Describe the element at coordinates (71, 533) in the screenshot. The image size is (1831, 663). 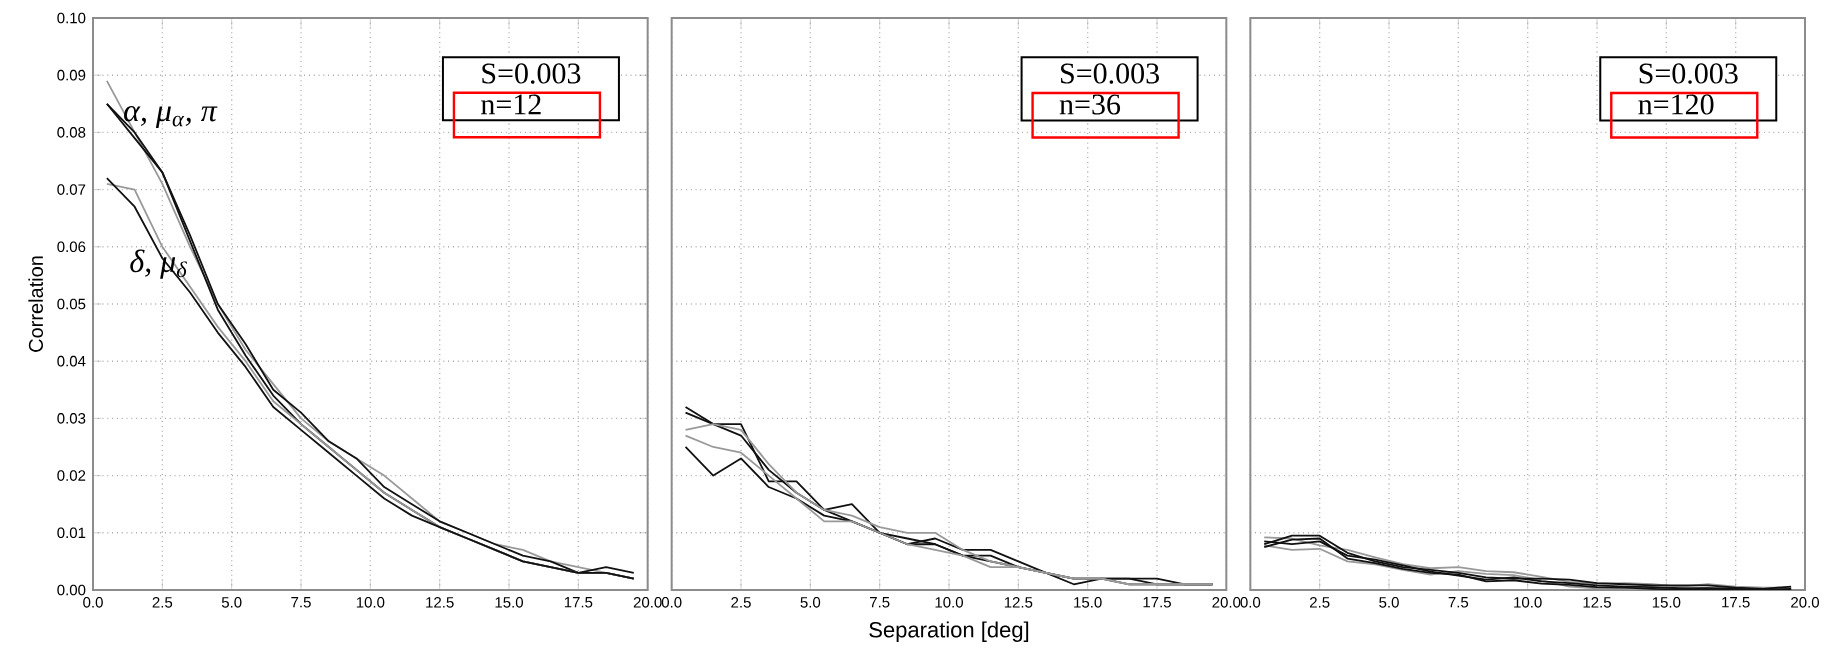
I see `y-tick-label: 0.01` at that location.